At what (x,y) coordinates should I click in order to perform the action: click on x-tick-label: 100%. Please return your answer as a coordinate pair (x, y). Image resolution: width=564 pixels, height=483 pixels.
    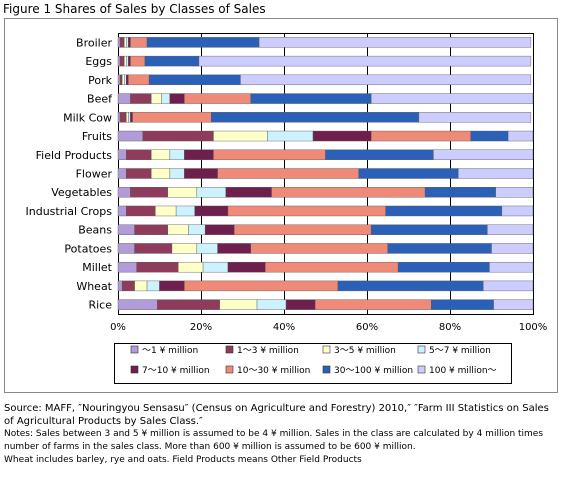
    Looking at the image, I should click on (533, 327).